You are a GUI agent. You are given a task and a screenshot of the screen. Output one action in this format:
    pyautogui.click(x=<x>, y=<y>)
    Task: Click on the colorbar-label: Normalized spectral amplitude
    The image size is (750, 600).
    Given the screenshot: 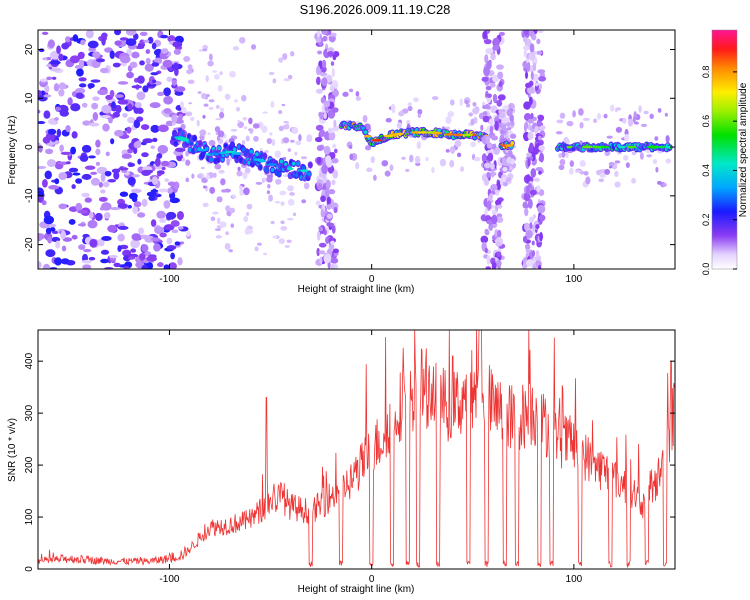 What is the action you would take?
    pyautogui.click(x=743, y=149)
    